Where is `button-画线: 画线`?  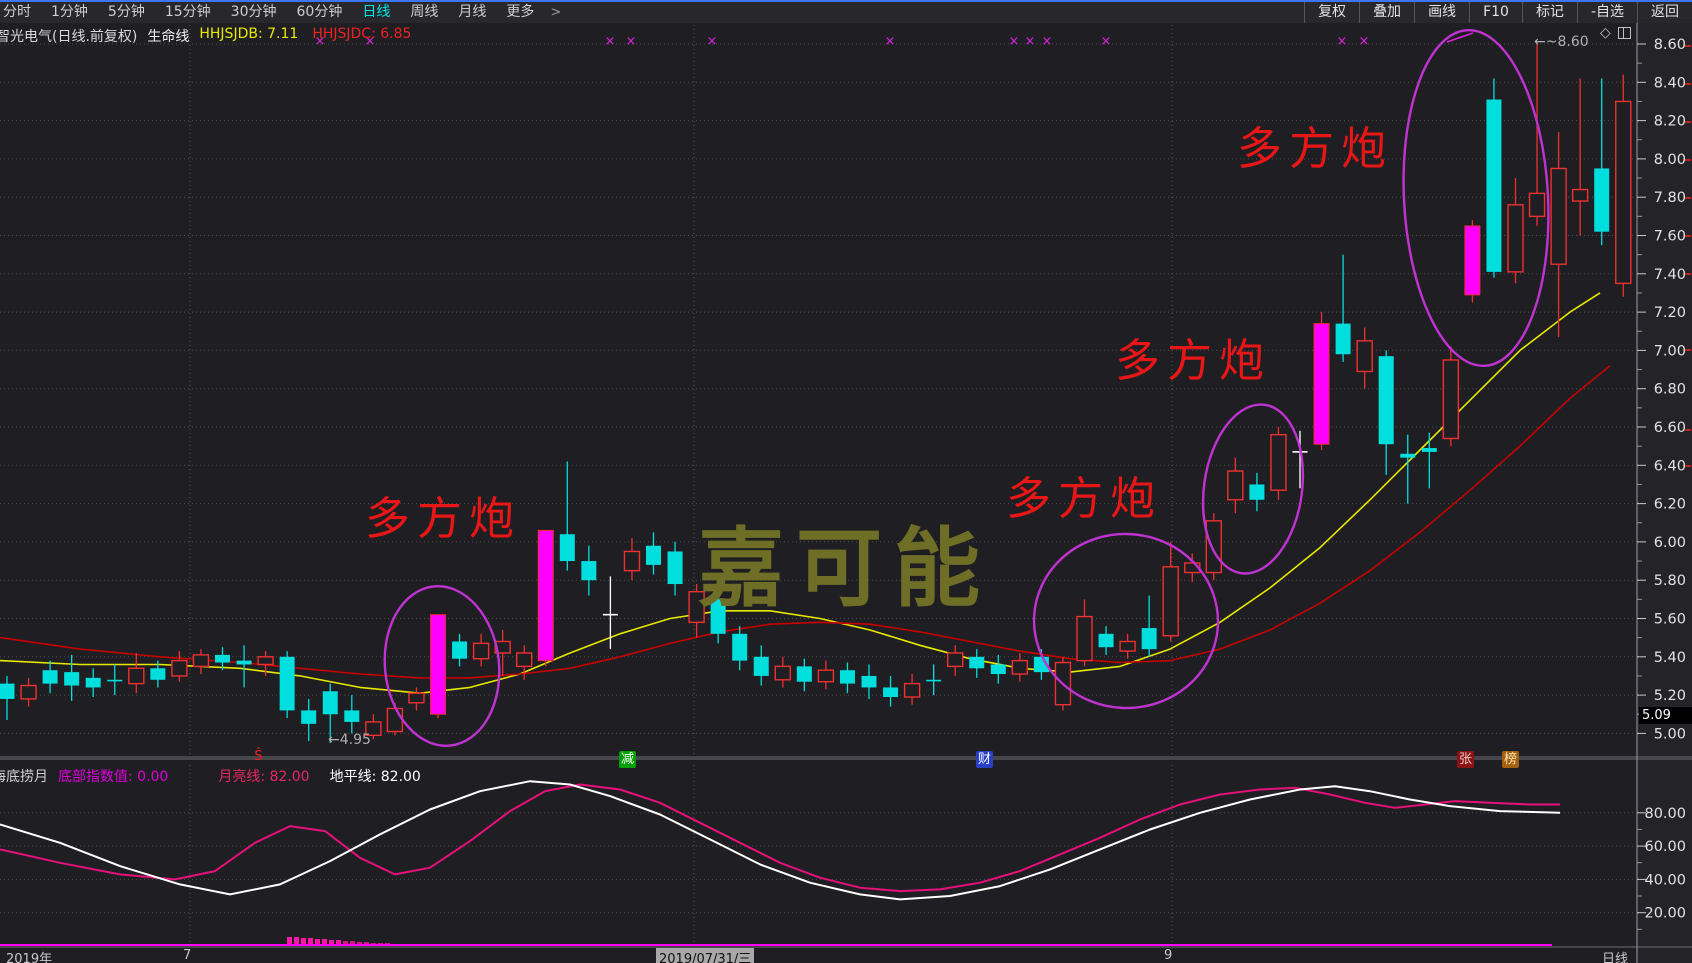 button-画线: 画线 is located at coordinates (1441, 12).